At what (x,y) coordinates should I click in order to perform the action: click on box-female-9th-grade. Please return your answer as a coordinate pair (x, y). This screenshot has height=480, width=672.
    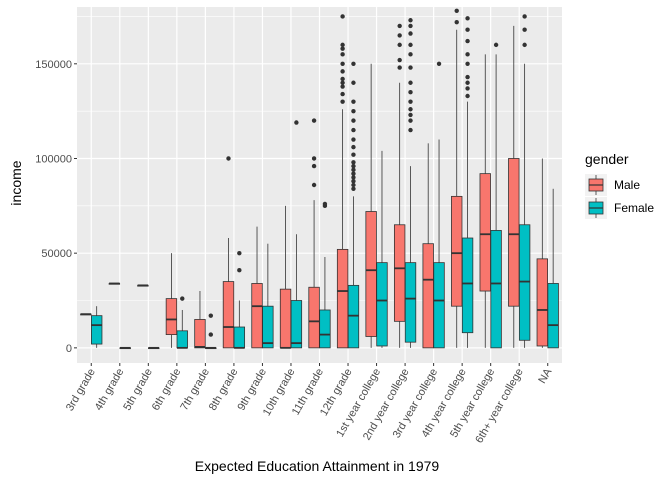
    Looking at the image, I should click on (268, 296).